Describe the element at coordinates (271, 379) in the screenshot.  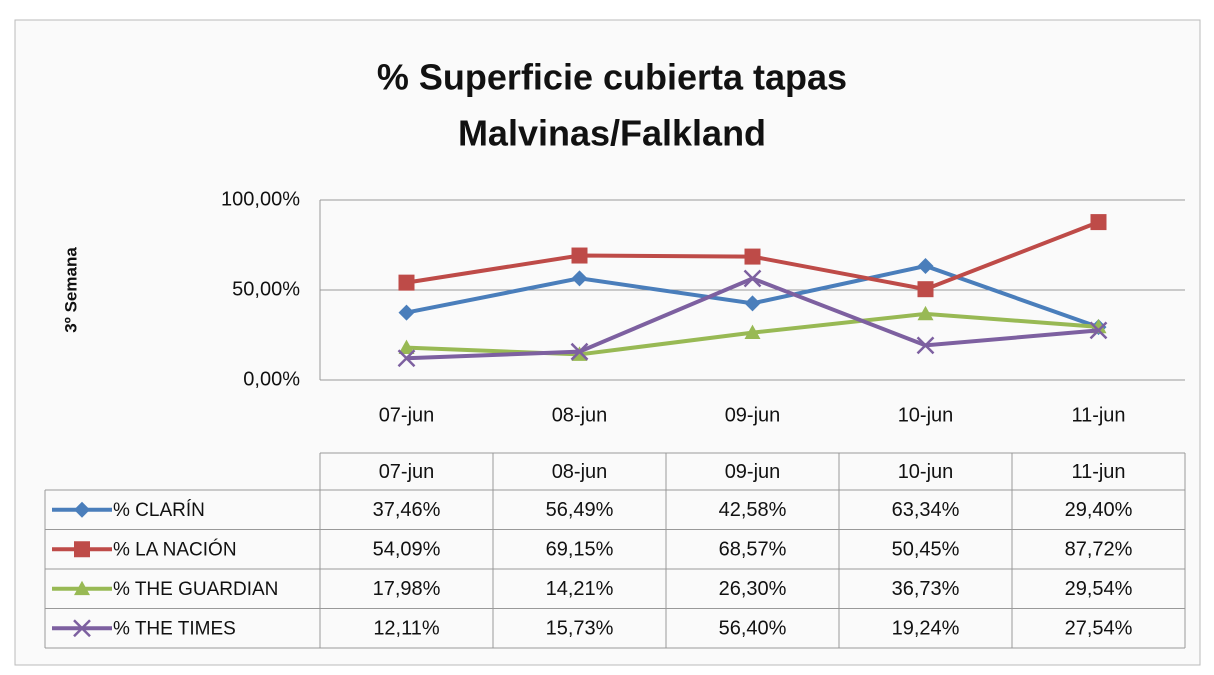
I see `y-tick-label: 0,00%` at that location.